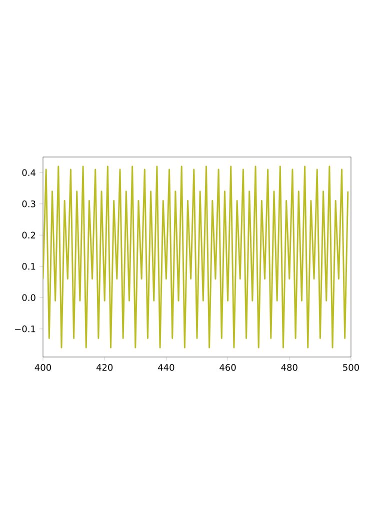  Describe the element at coordinates (29, 266) in the screenshot. I see `y-tick-label: 0.1` at that location.